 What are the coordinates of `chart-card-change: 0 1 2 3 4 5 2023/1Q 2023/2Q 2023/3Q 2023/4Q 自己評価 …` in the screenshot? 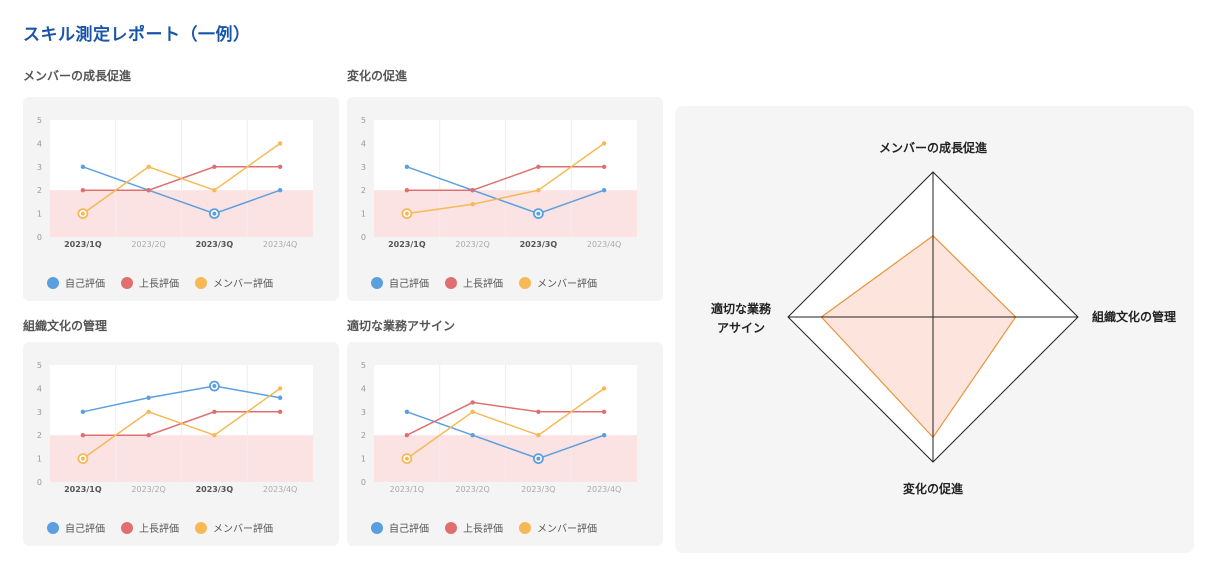 It's located at (505, 199).